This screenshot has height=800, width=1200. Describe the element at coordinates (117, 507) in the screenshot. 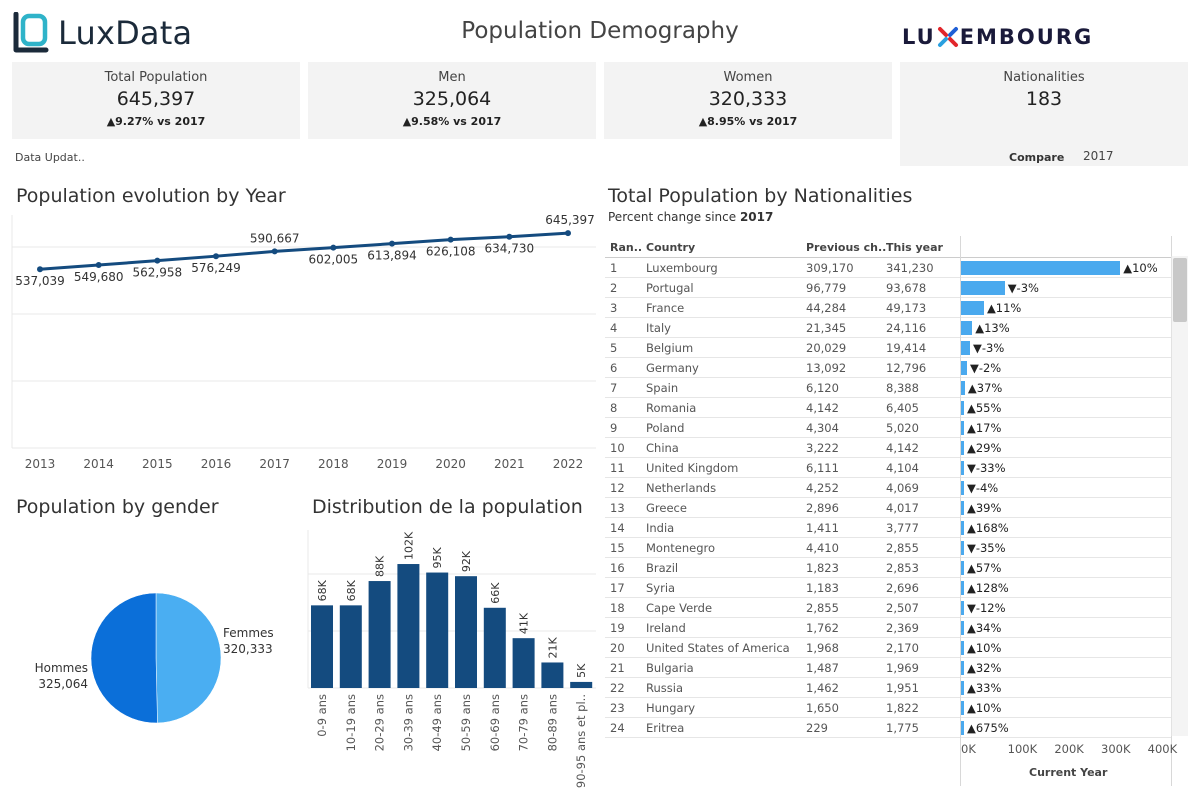

I see `gender-title: Population by gender` at that location.